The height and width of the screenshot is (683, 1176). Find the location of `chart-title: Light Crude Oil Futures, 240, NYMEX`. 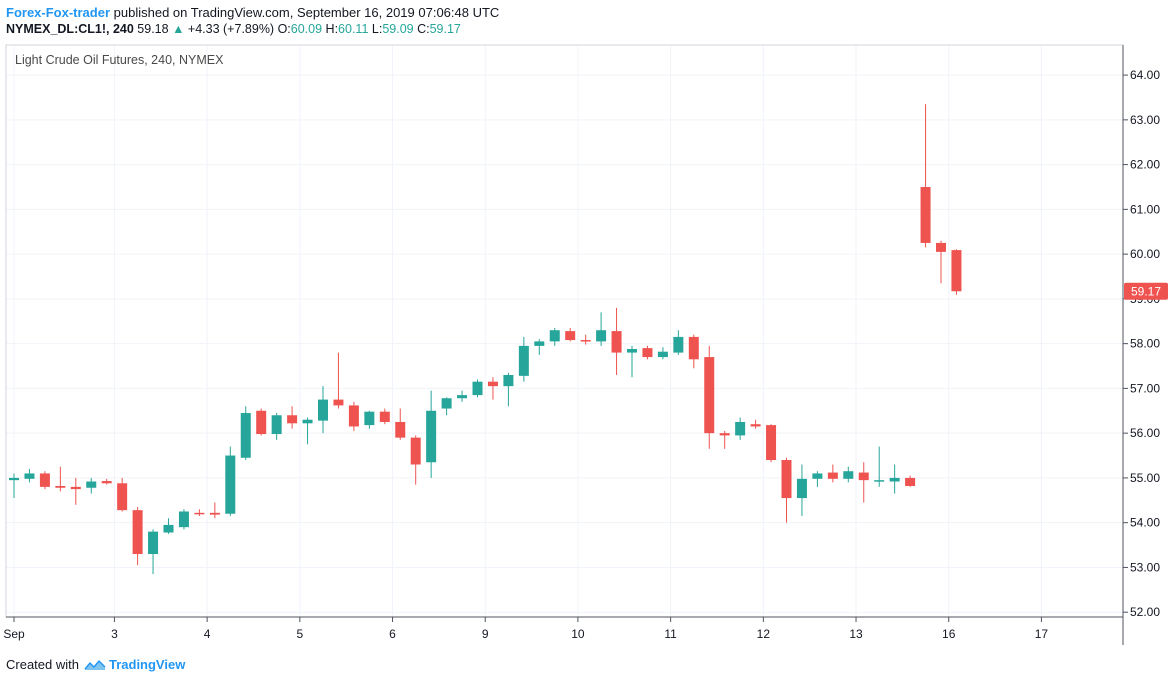

chart-title: Light Crude Oil Futures, 240, NYMEX is located at coordinates (119, 60).